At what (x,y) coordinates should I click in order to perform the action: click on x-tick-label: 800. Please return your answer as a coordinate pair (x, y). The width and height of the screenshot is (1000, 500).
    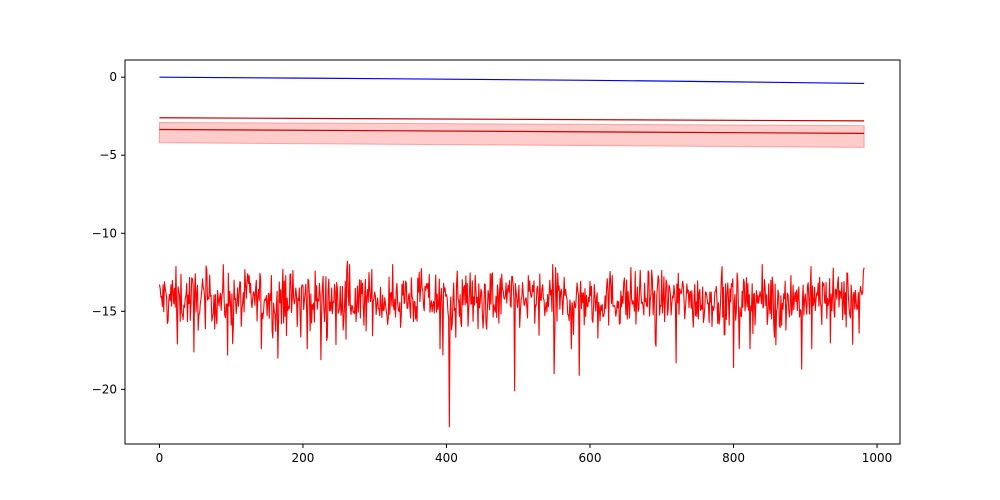
    Looking at the image, I should click on (733, 458).